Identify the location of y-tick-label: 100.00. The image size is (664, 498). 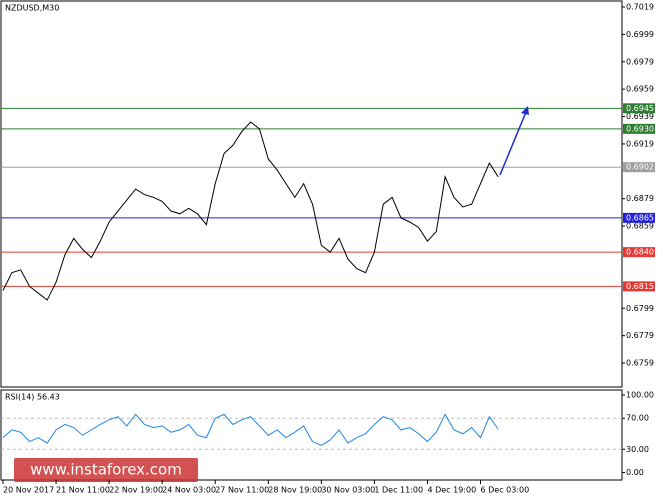
(640, 394).